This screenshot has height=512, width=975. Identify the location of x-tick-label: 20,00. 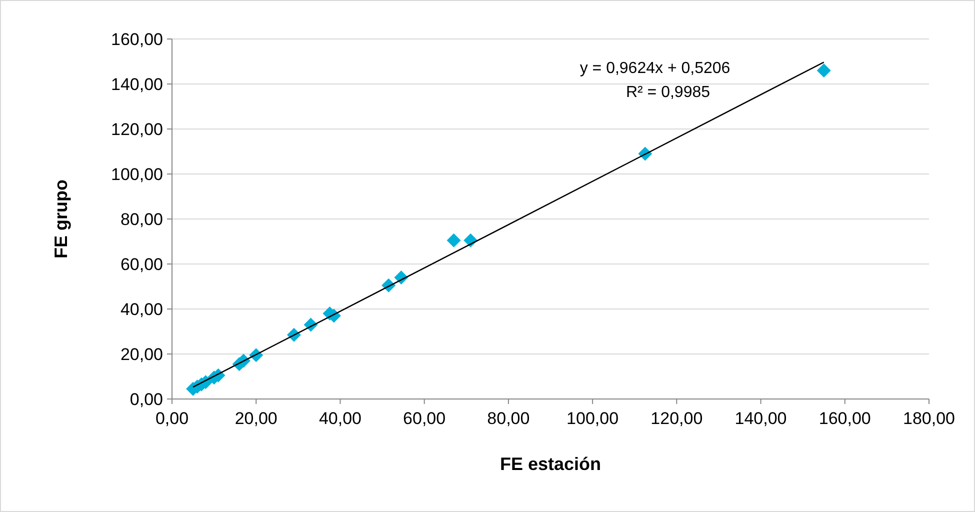
(256, 418).